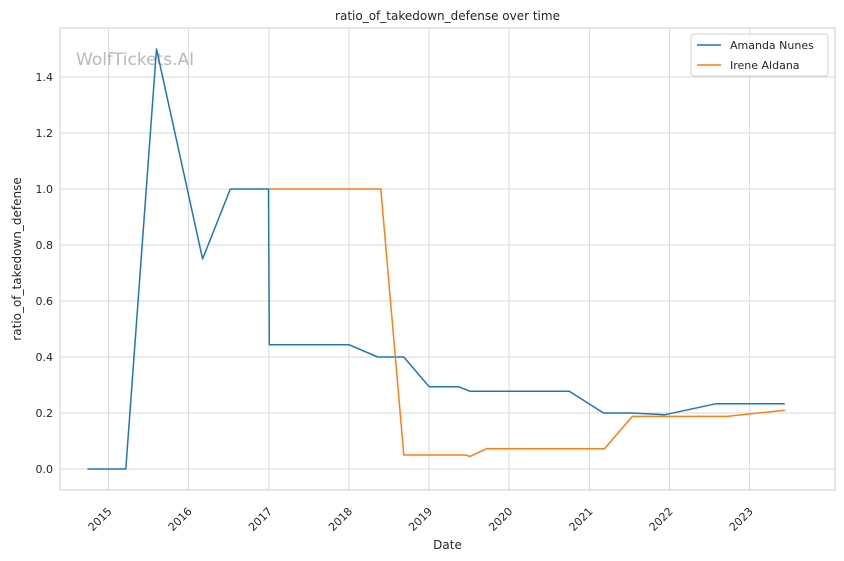 The image size is (844, 561). I want to click on x-tick-label: 2017, so click(260, 519).